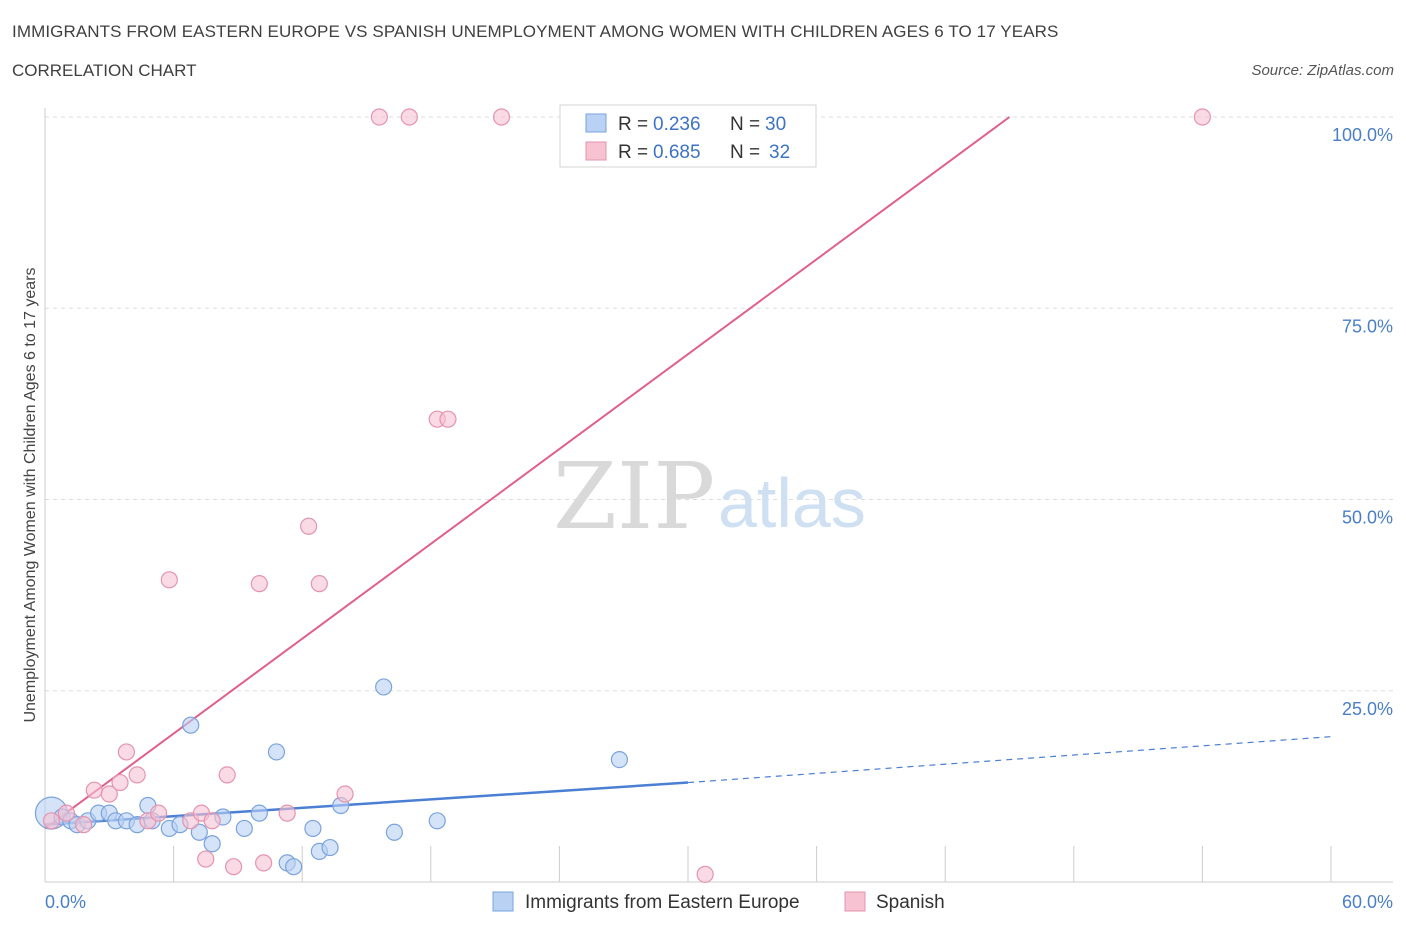 This screenshot has width=1406, height=930. Describe the element at coordinates (65, 902) in the screenshot. I see `x-tick-label: 0.0%` at that location.